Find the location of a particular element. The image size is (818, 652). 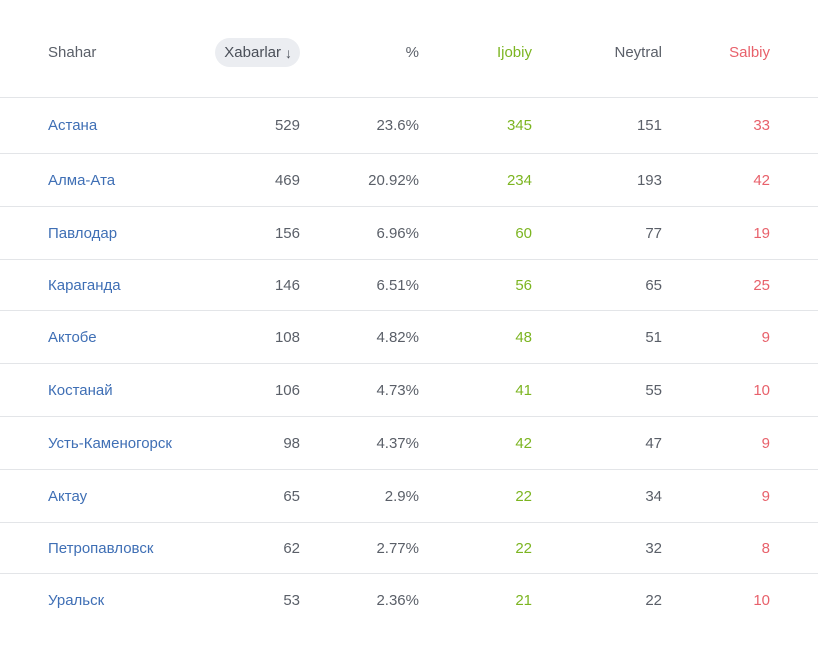

column-header-messages-label: Xabarlar is located at coordinates (252, 52).